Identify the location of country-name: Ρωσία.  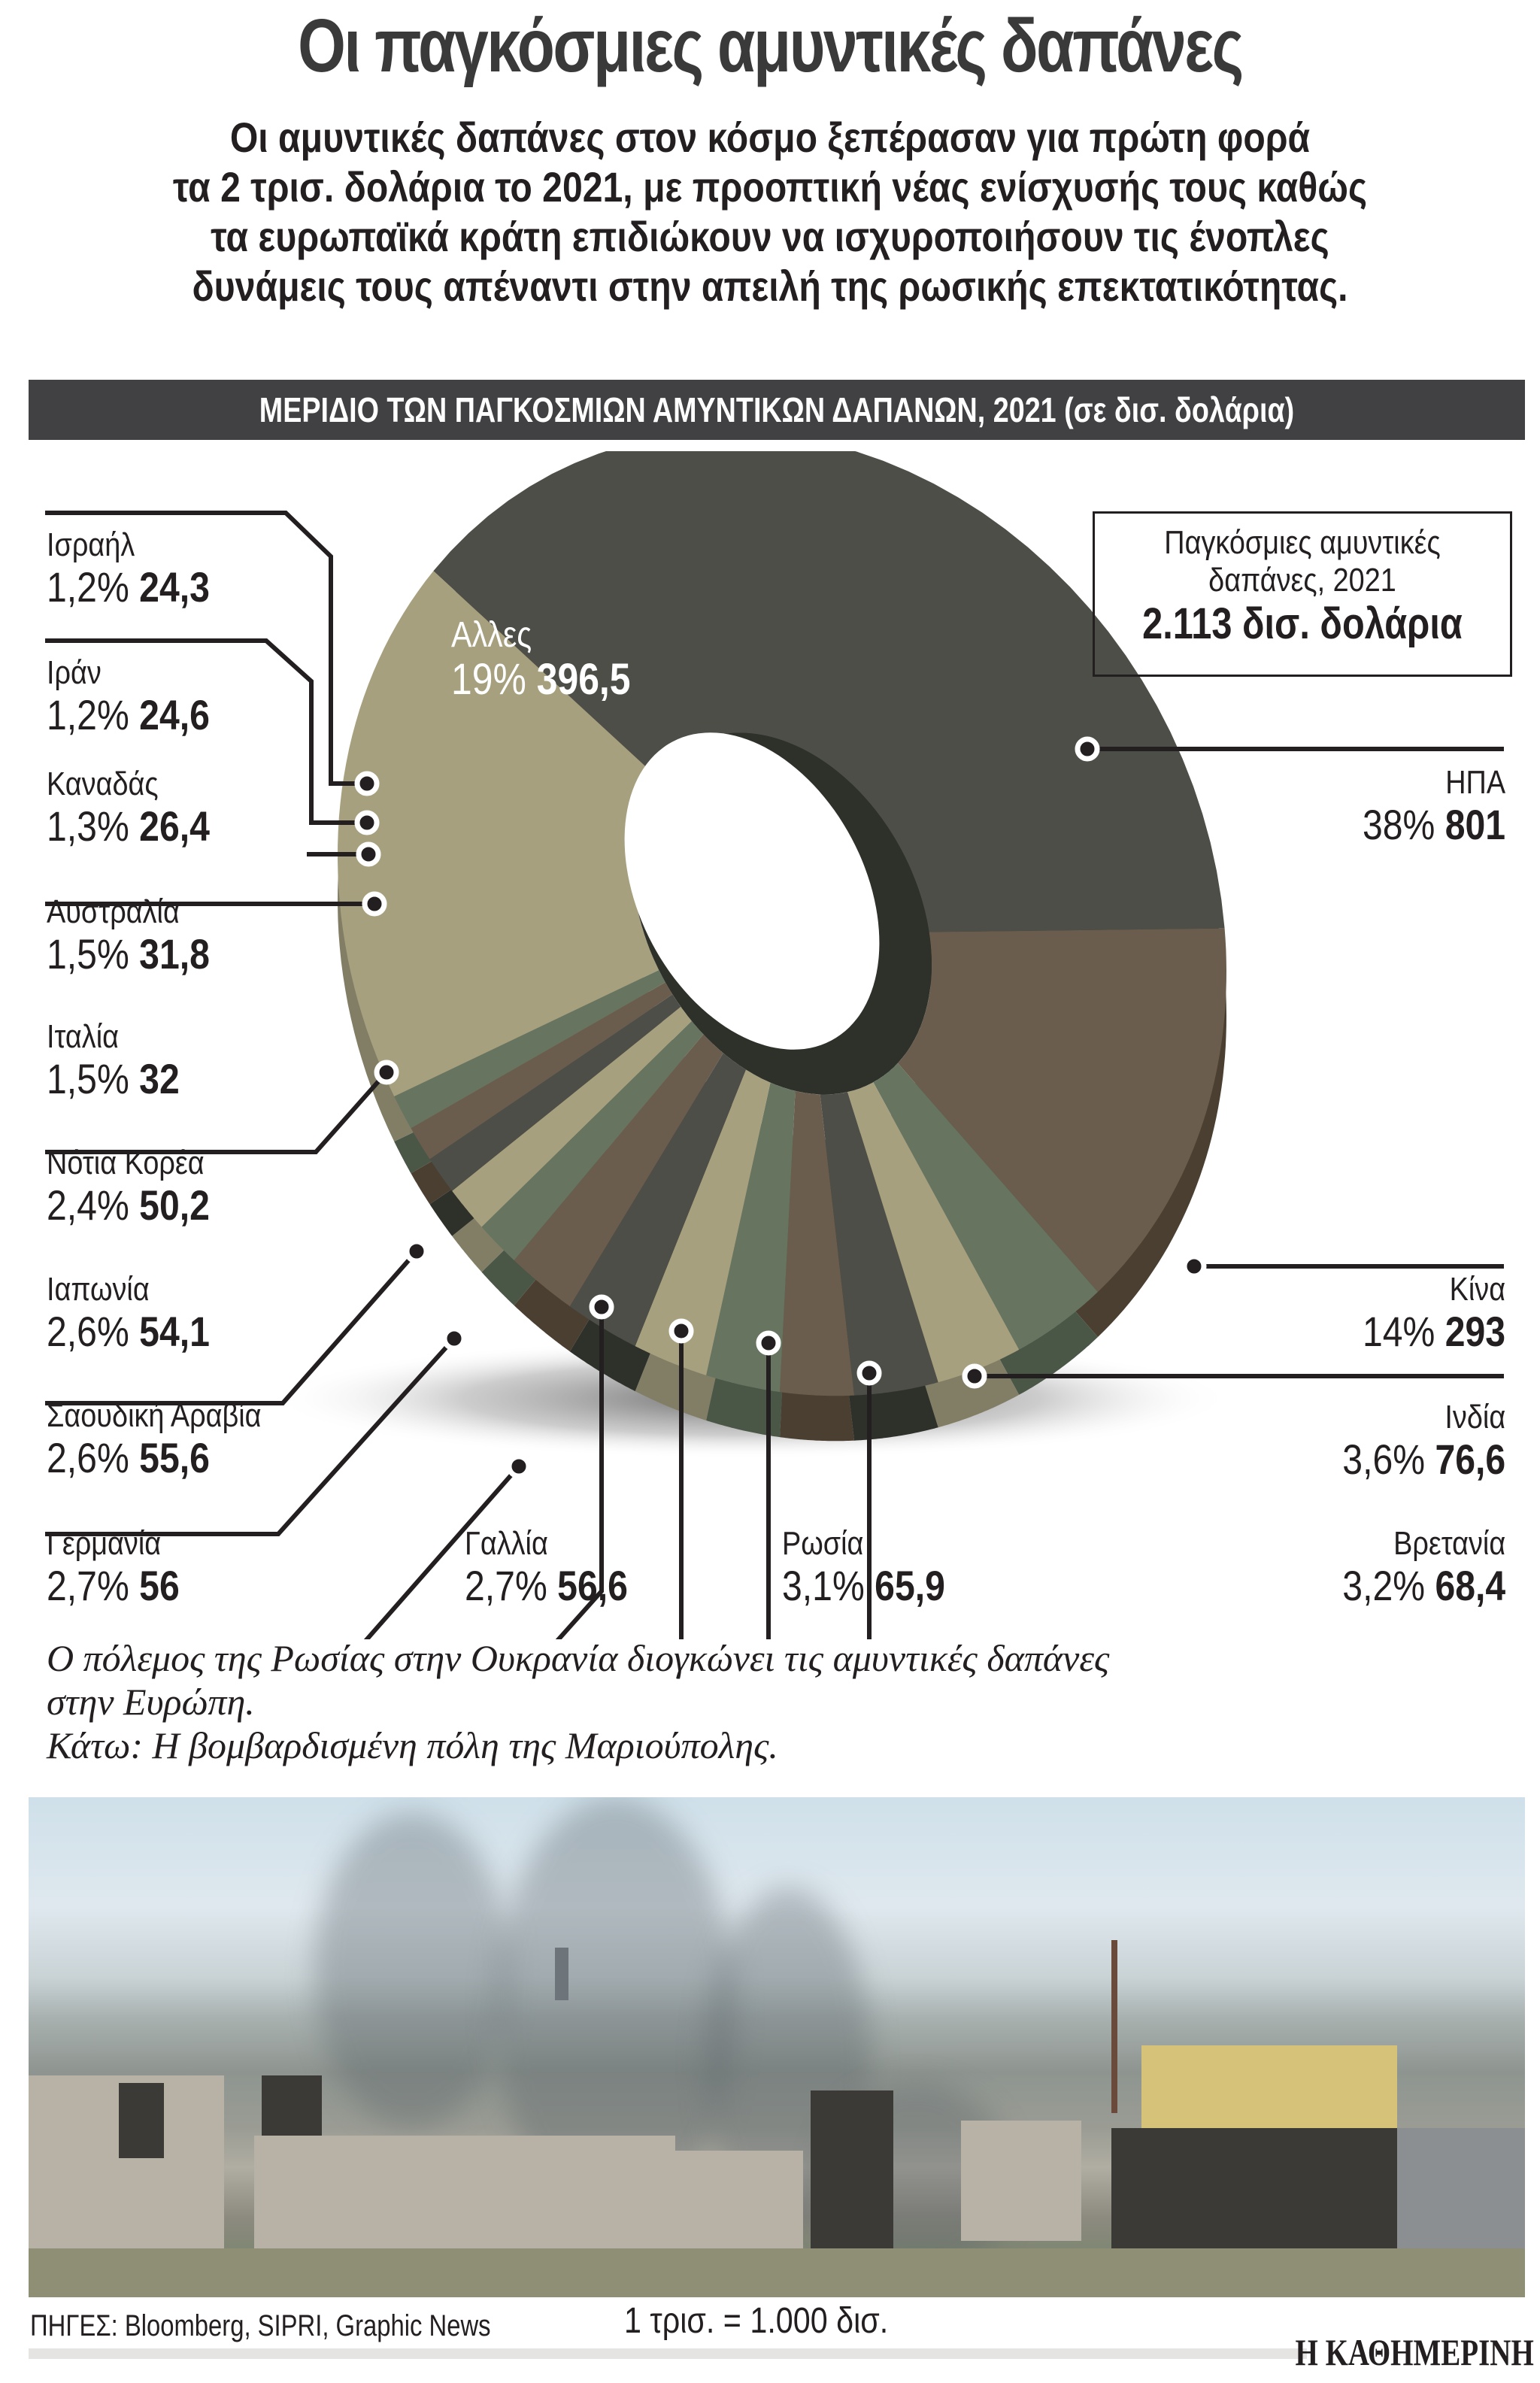
(823, 1543).